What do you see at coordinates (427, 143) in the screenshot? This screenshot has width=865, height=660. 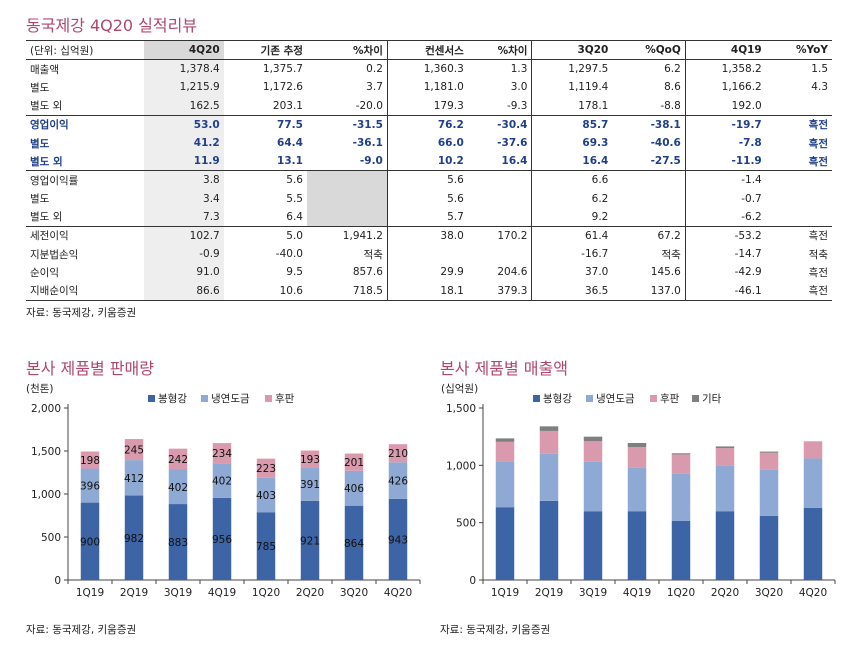 I see `table-cell: 66.0` at bounding box center [427, 143].